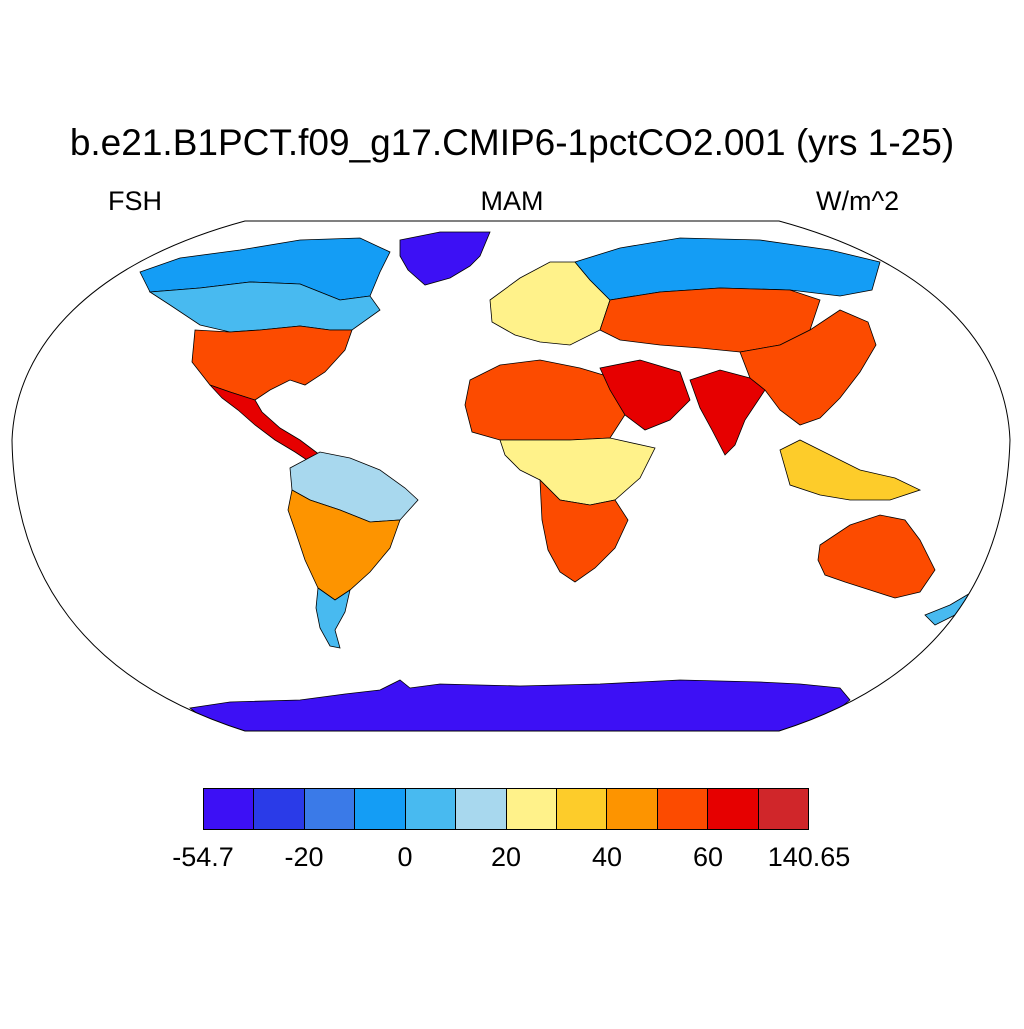  I want to click on units-label: W/m^2, so click(858, 201).